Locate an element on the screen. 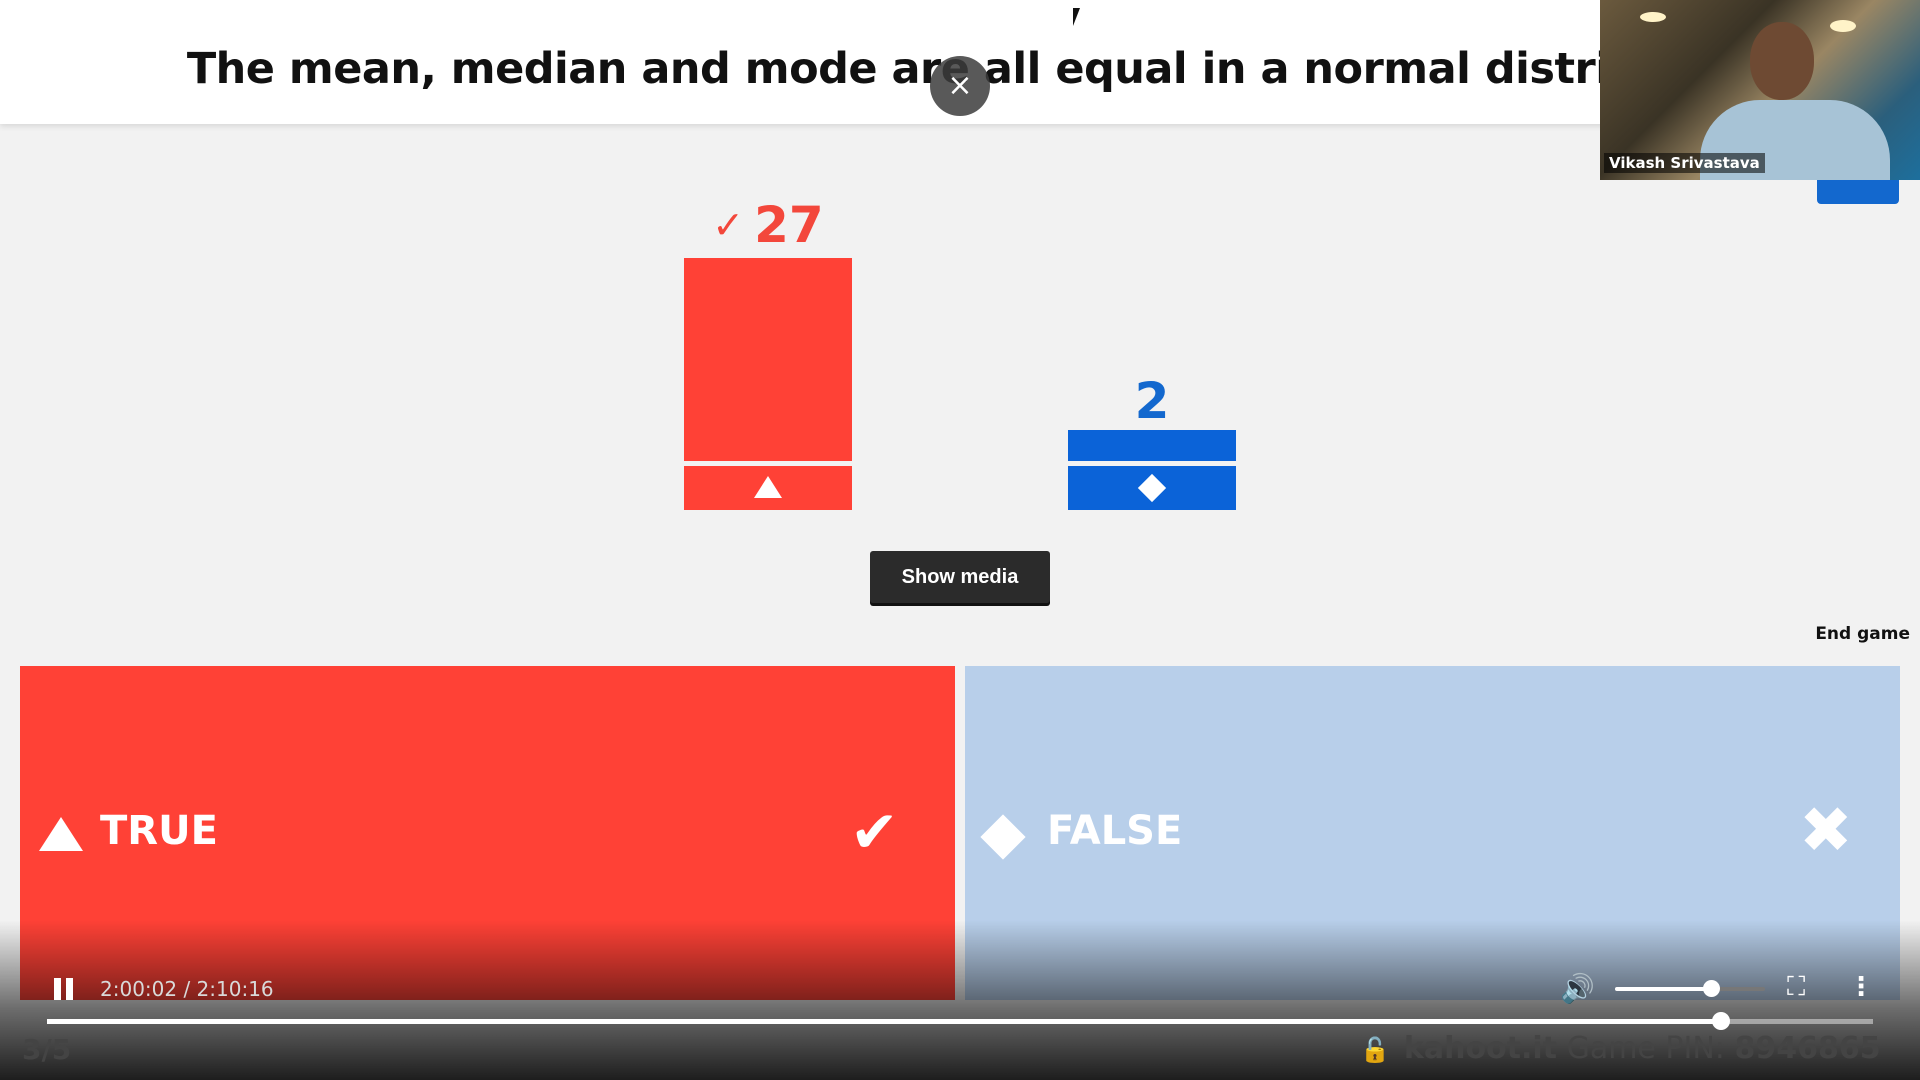 The width and height of the screenshot is (1920, 1080). volume-slider-handle is located at coordinates (1711, 988).